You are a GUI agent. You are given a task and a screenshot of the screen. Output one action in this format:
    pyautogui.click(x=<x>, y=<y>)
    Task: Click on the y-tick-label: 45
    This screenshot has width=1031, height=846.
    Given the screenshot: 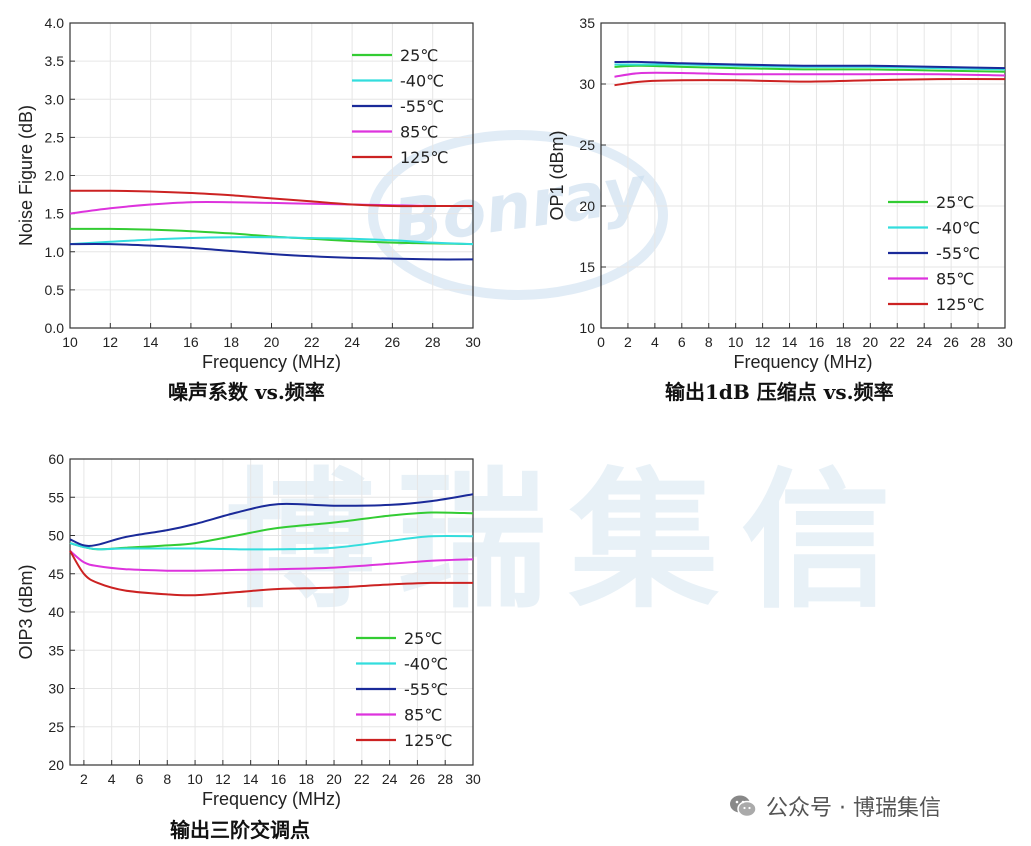 What is the action you would take?
    pyautogui.click(x=56, y=574)
    